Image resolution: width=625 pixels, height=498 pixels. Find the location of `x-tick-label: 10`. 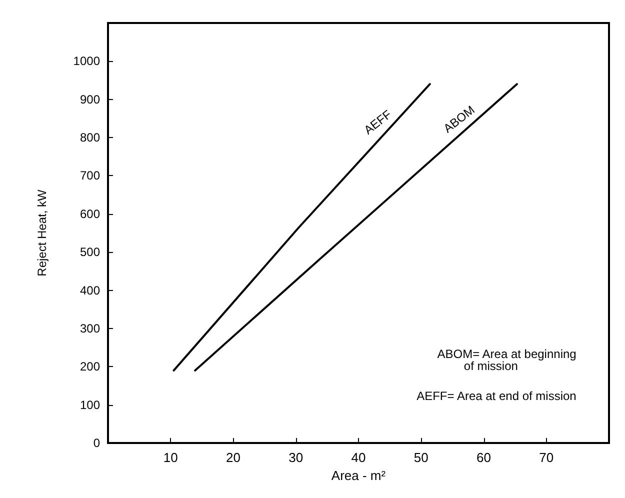

x-tick-label: 10 is located at coordinates (170, 457).